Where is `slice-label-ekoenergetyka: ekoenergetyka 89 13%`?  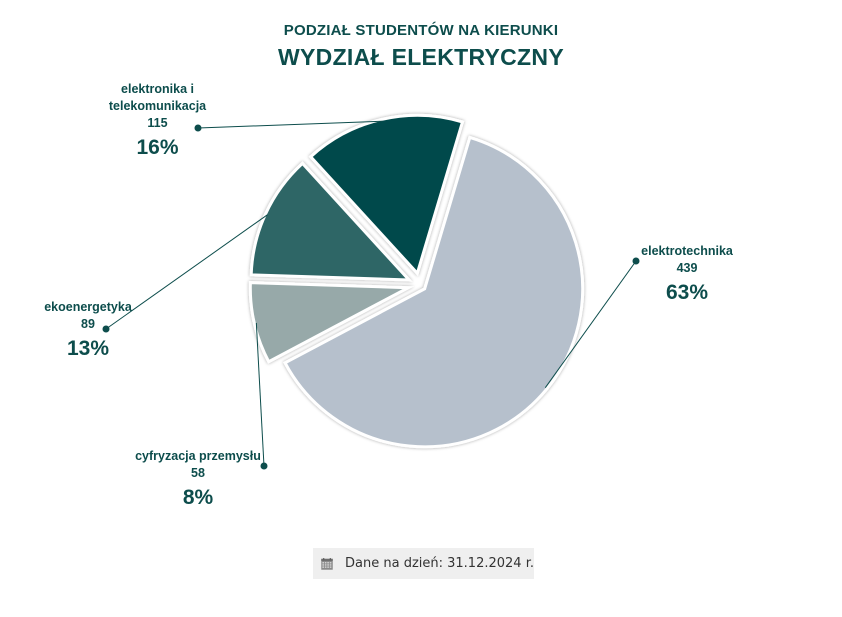
slice-label-ekoenergetyka: ekoenergetyka 89 13% is located at coordinates (88, 331).